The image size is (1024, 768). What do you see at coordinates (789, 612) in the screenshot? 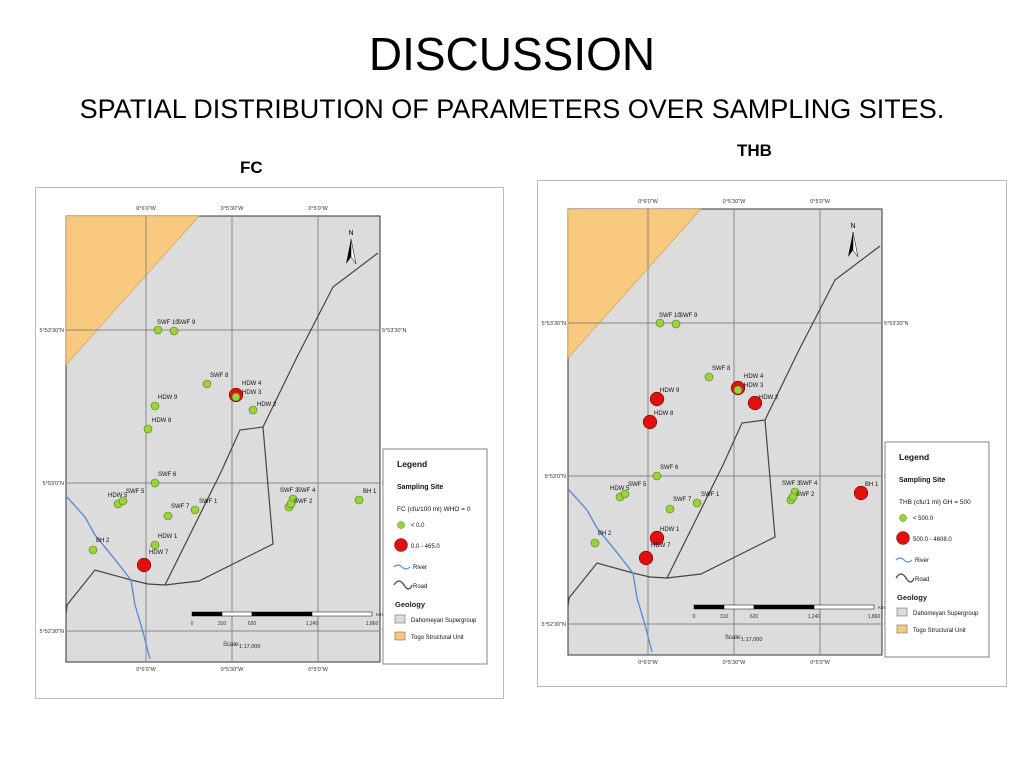
I see `scale-bar: 0 310 620 1,240 1,860 Km` at bounding box center [789, 612].